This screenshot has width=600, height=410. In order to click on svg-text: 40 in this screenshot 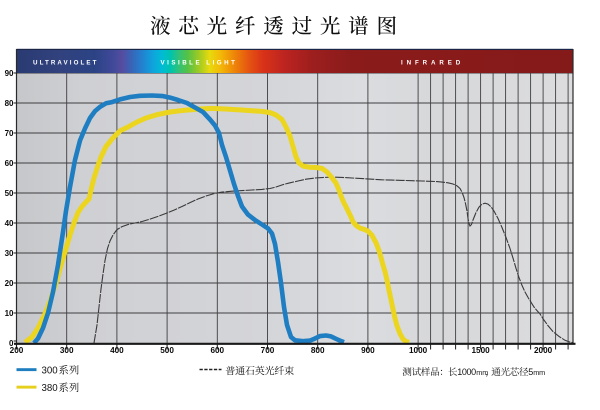, I will do `click(9, 223)`.